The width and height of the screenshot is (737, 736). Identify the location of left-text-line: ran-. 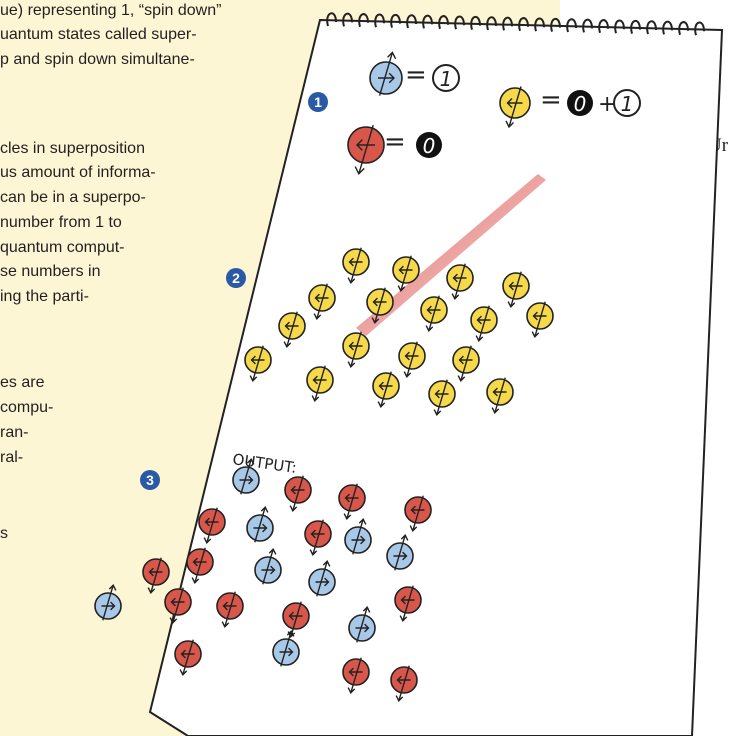
(14, 432).